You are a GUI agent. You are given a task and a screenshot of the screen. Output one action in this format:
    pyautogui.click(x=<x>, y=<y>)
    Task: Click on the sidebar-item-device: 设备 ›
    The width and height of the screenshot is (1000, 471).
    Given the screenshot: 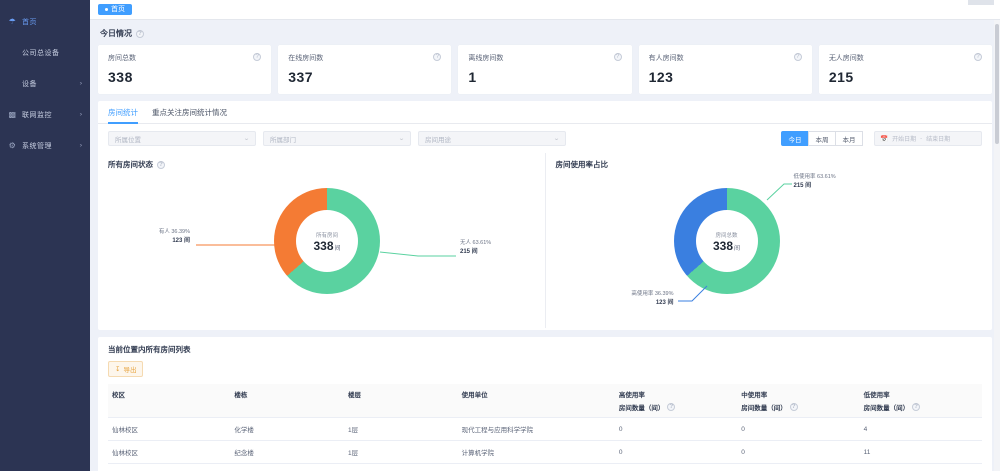 What is the action you would take?
    pyautogui.click(x=45, y=83)
    